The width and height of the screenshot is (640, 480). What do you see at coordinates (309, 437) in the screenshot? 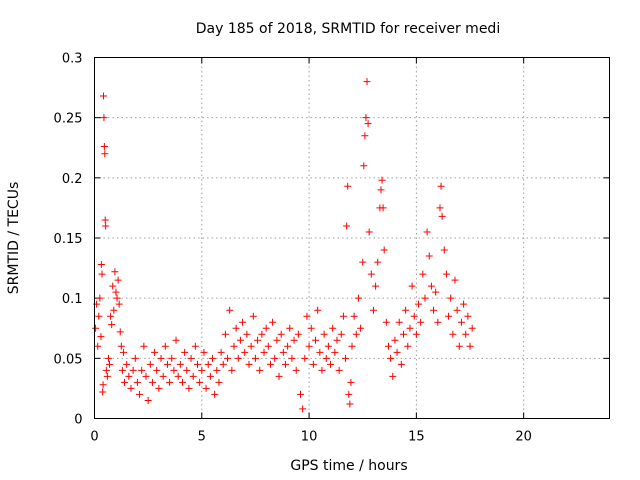
I see `x-tick-label: 10` at bounding box center [309, 437].